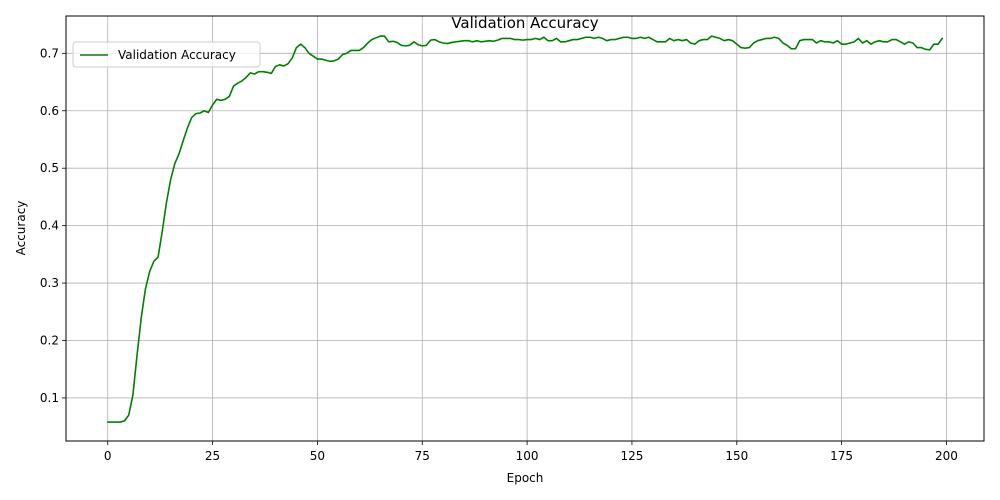 This screenshot has height=500, width=1000. What do you see at coordinates (736, 456) in the screenshot?
I see `x-tick-label: 150` at bounding box center [736, 456].